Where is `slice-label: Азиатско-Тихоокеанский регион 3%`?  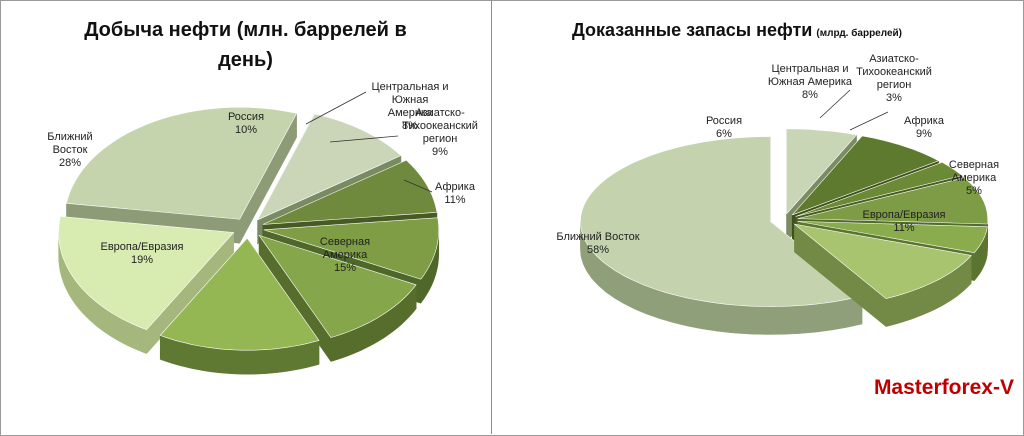 slice-label: Азиатско-Тихоокеанский регион 3% is located at coordinates (894, 78).